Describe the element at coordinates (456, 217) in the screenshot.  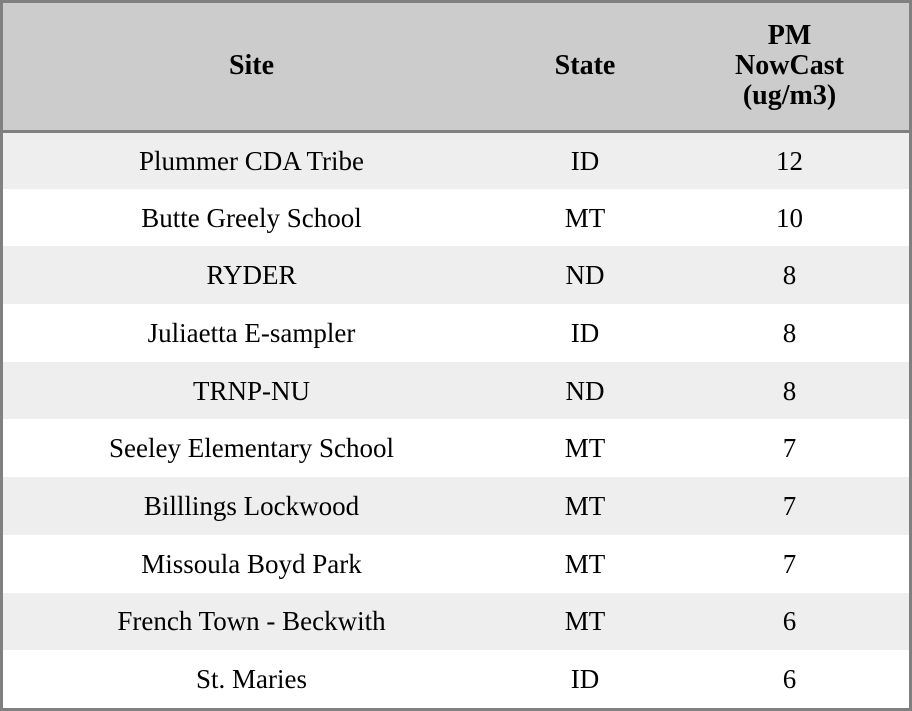
I see `table-row: Butte Greely School MT 10` at that location.